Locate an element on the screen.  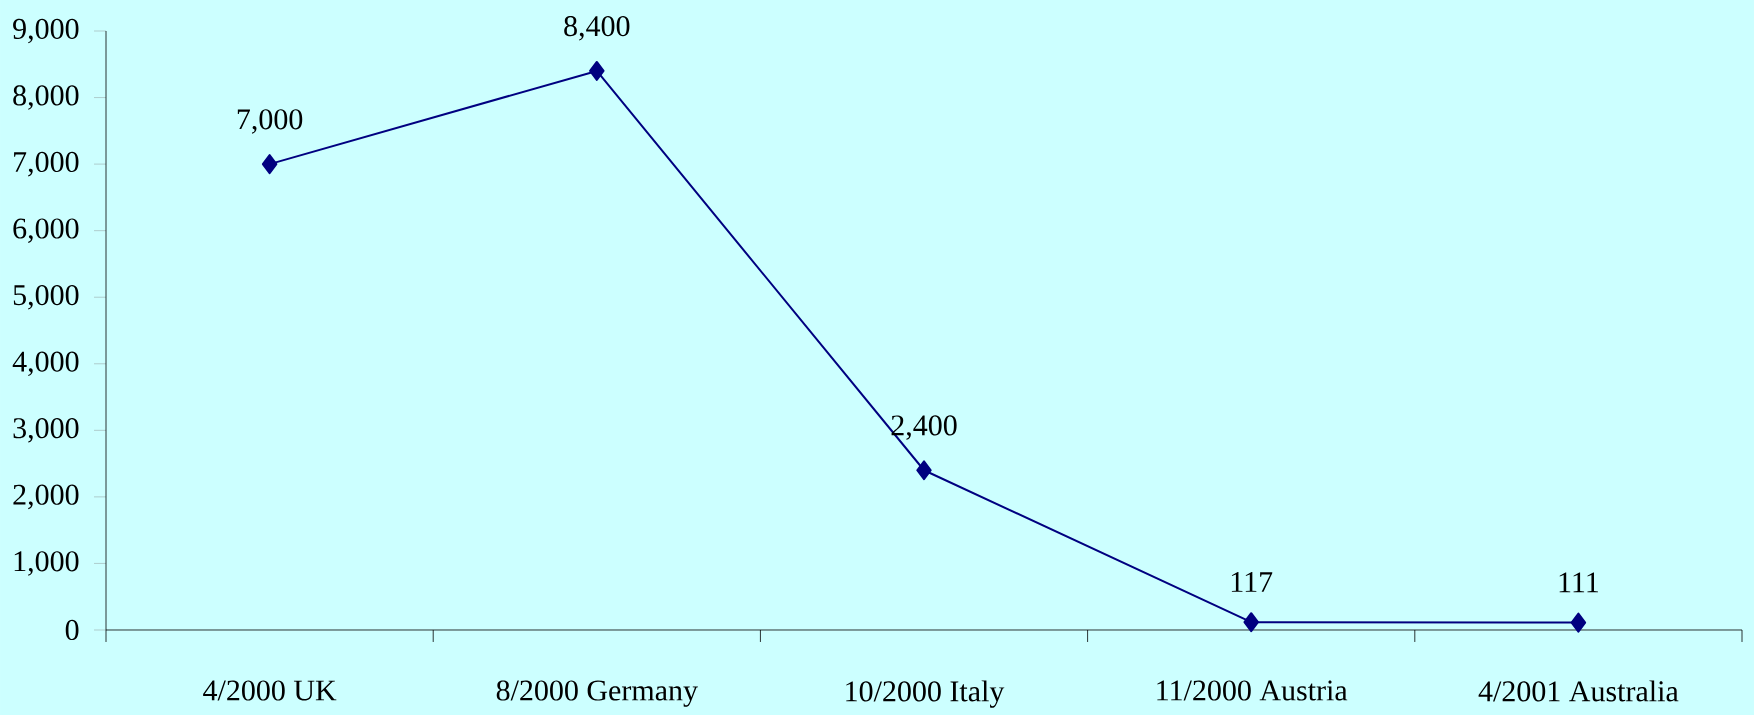
data-label: 111 is located at coordinates (1578, 582).